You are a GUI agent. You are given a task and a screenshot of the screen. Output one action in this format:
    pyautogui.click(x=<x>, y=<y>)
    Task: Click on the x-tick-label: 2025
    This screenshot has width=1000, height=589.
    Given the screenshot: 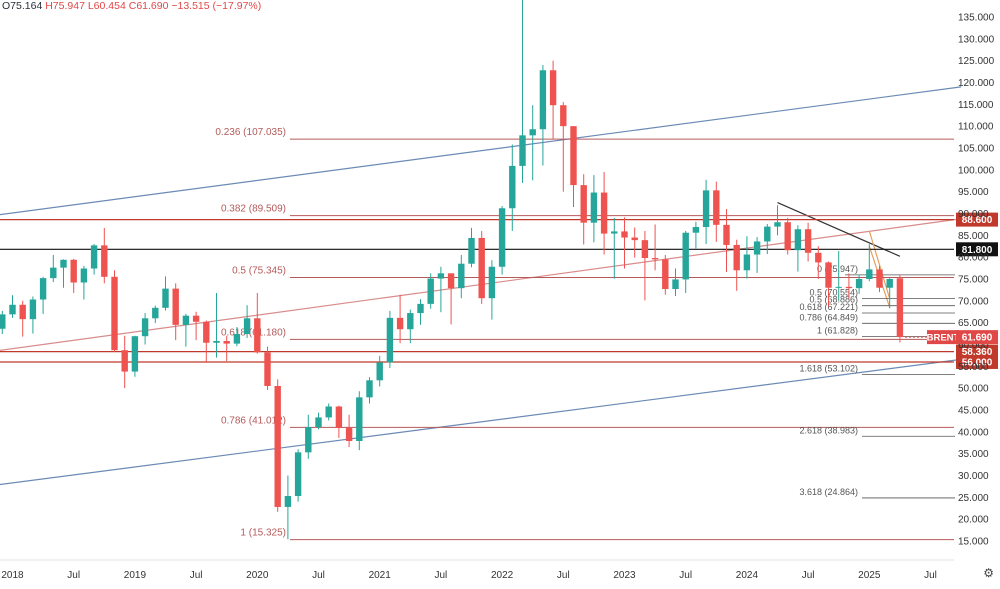 What is the action you would take?
    pyautogui.click(x=869, y=575)
    